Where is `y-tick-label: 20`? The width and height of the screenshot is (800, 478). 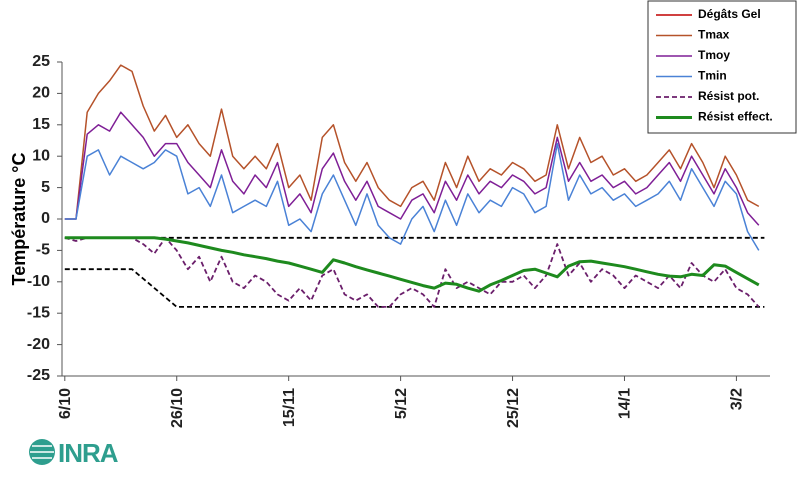
y-tick-label: 20 is located at coordinates (41, 93).